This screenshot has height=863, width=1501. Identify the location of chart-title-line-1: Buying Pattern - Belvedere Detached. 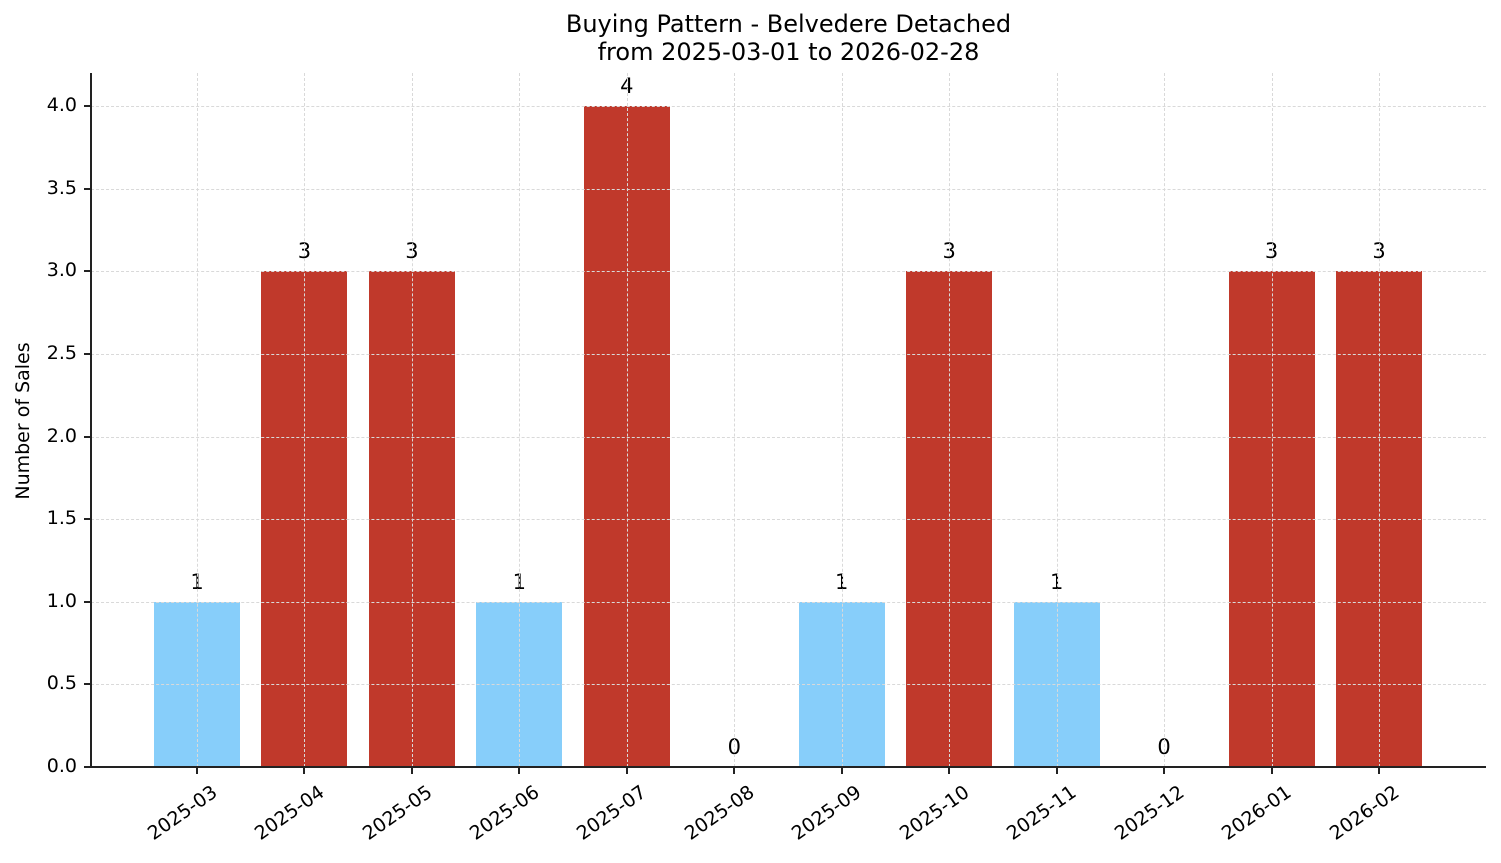
(788, 24).